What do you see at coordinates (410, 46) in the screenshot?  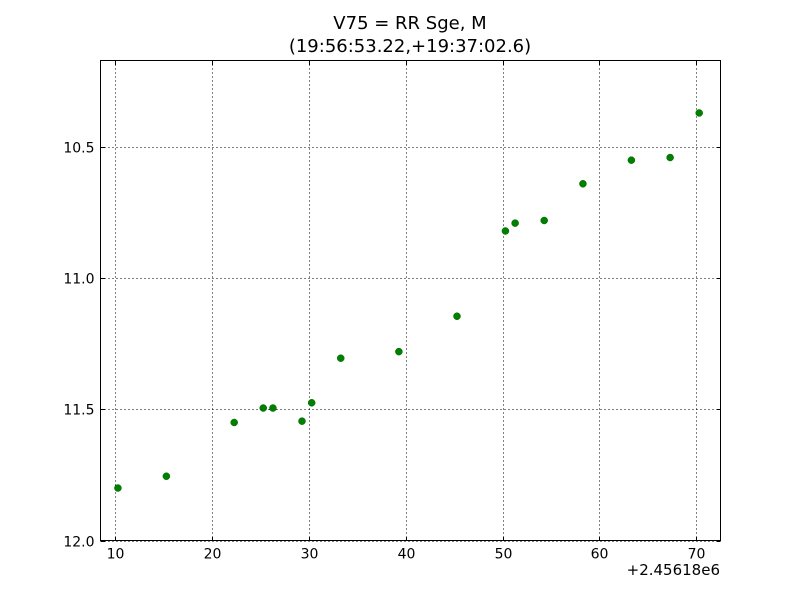 I see `chart-subtitle: (19:56:53.22,+19:37:02.6)` at bounding box center [410, 46].